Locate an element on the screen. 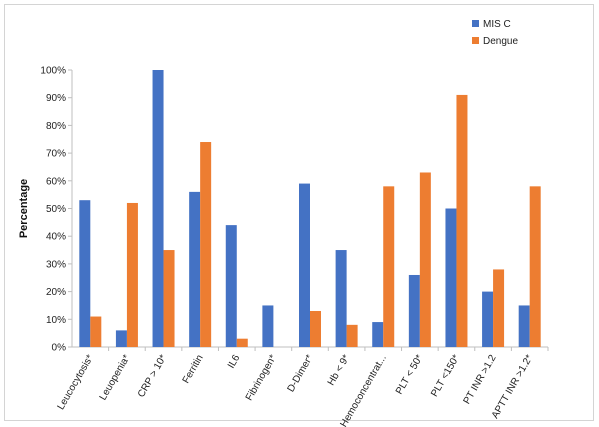  x-tick-label: D-Dimer* is located at coordinates (301, 373).